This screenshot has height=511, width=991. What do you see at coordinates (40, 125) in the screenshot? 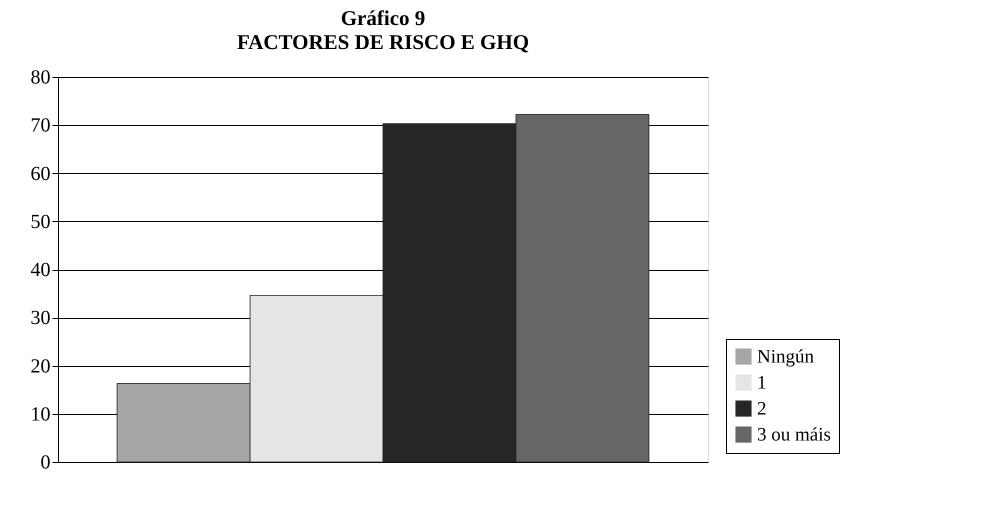
I see `y-tick-label: 70` at bounding box center [40, 125].